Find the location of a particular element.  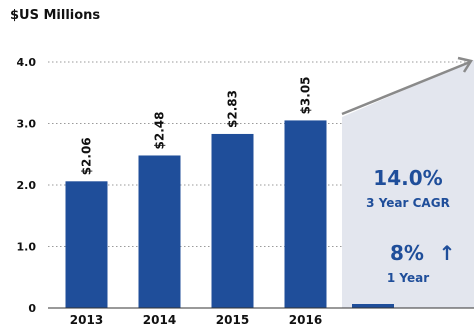

y-tick-label: 2.0 is located at coordinates (27, 185).